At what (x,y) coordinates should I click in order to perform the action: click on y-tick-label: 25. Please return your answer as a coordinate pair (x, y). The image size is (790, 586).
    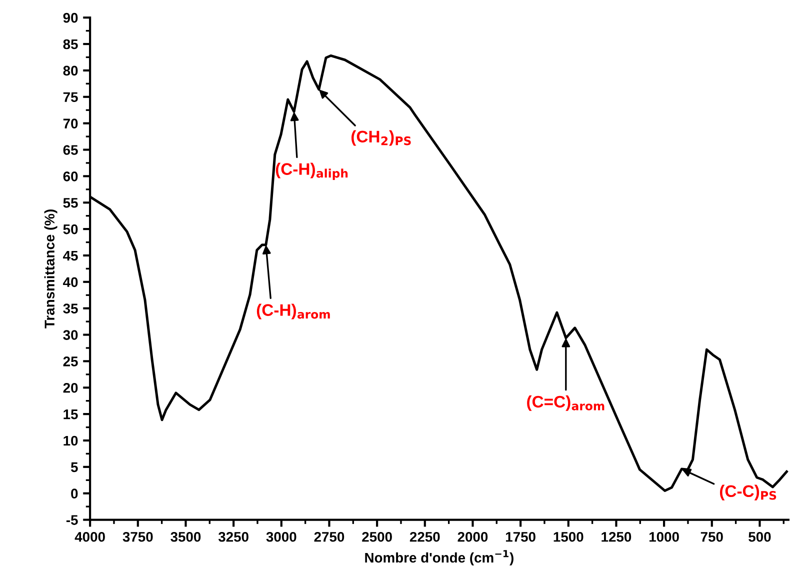
    Looking at the image, I should click on (70, 361).